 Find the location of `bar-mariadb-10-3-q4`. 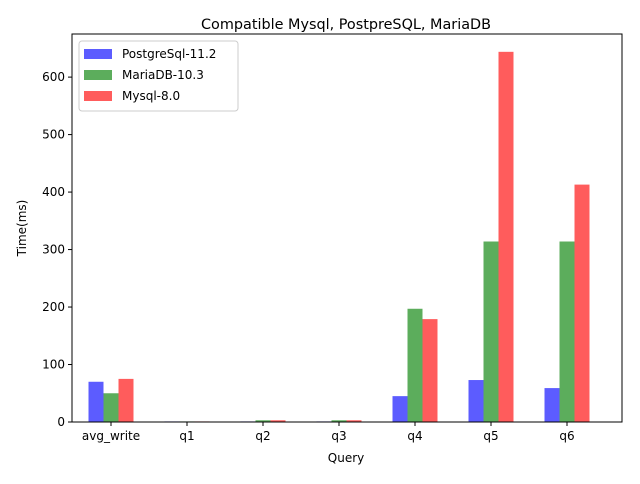

bar-mariadb-10-3-q4 is located at coordinates (415, 365).